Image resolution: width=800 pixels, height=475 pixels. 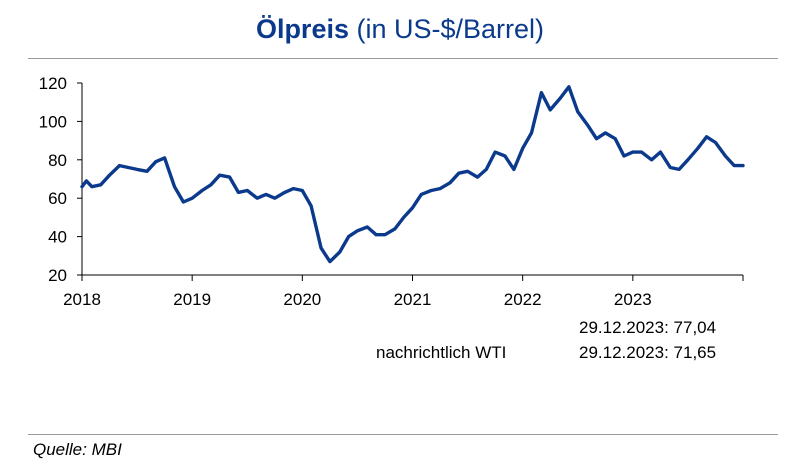 What do you see at coordinates (77, 449) in the screenshot?
I see `source-note: Quelle: MBI` at bounding box center [77, 449].